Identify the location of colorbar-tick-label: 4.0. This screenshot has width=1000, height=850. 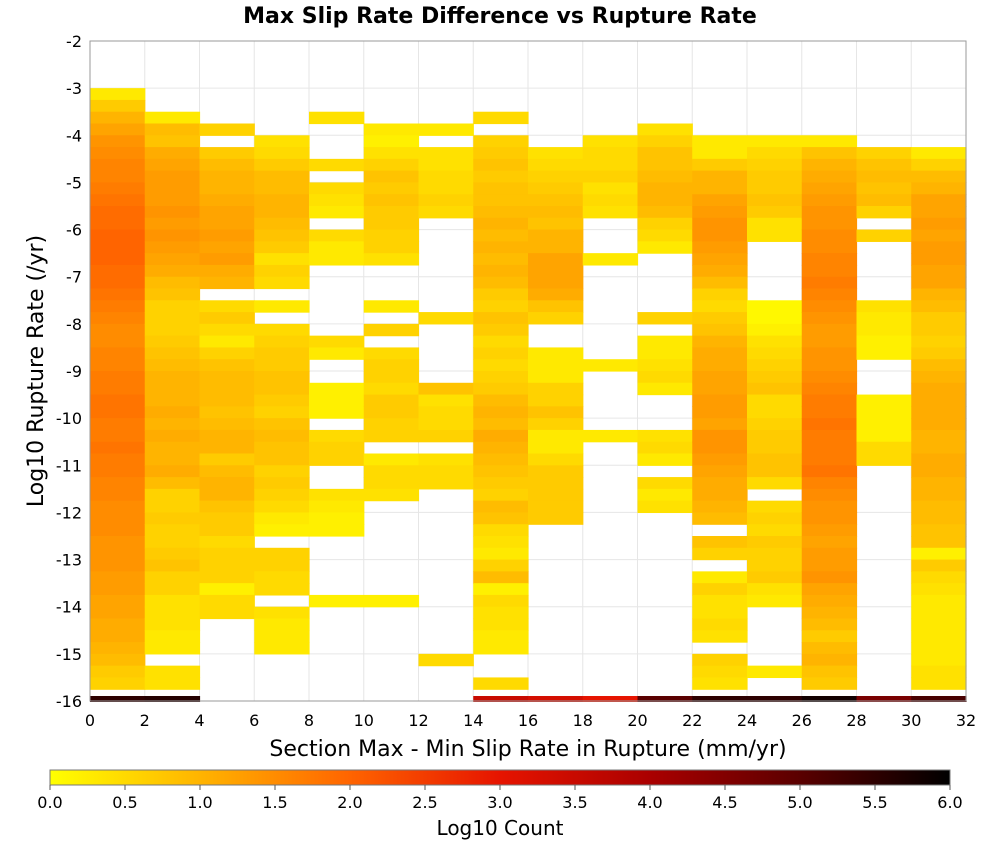
(649, 802).